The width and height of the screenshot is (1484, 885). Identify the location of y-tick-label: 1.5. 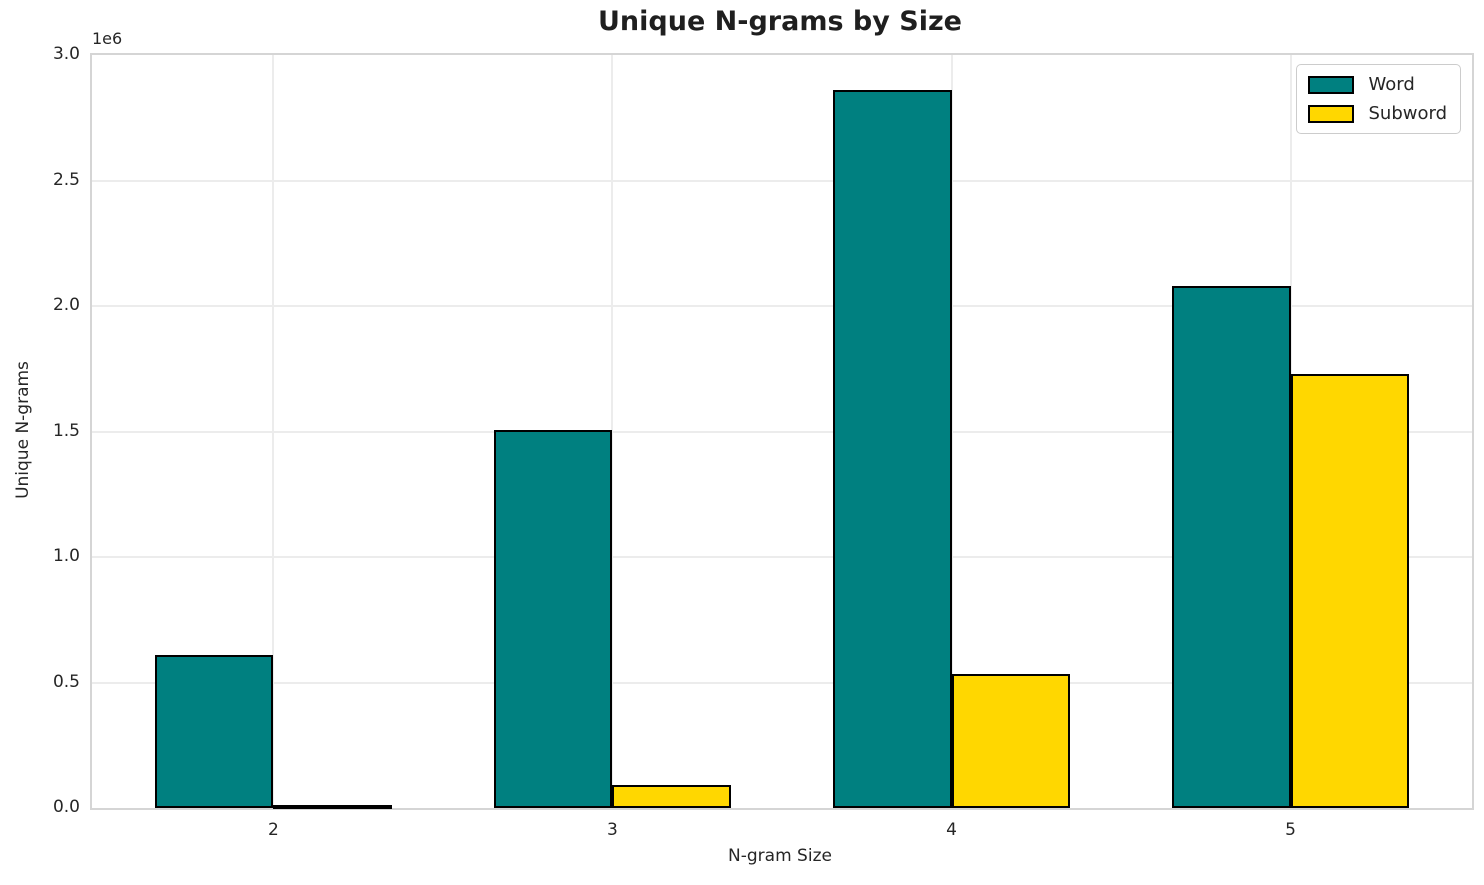
(66, 430).